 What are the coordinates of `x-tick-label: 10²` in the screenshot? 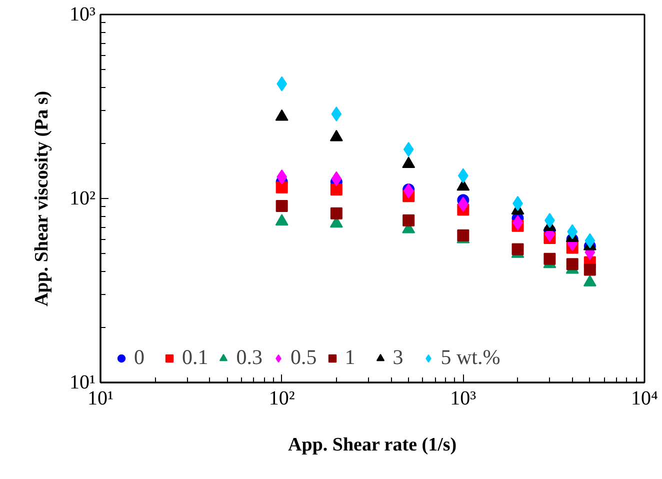 It's located at (281, 399).